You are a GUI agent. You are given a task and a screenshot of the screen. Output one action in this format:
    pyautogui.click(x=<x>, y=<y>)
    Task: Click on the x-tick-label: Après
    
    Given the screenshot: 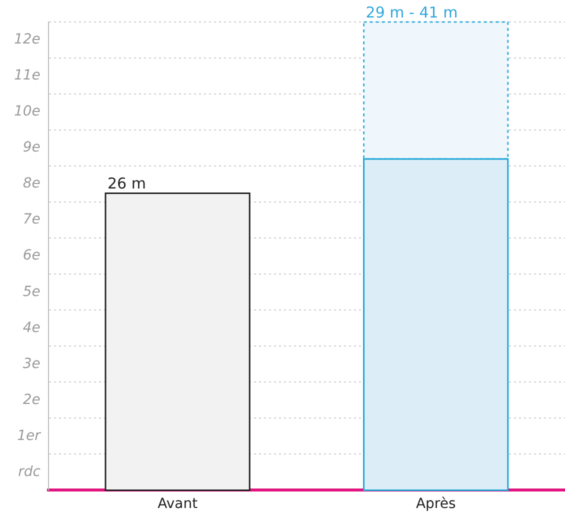 What is the action you would take?
    pyautogui.click(x=436, y=504)
    